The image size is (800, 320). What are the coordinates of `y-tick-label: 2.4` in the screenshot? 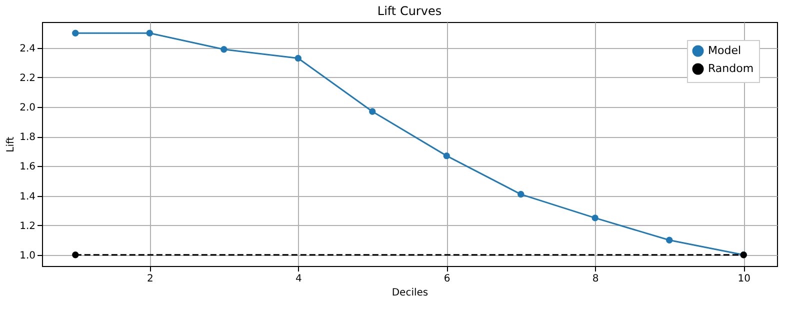 It's located at (28, 48).